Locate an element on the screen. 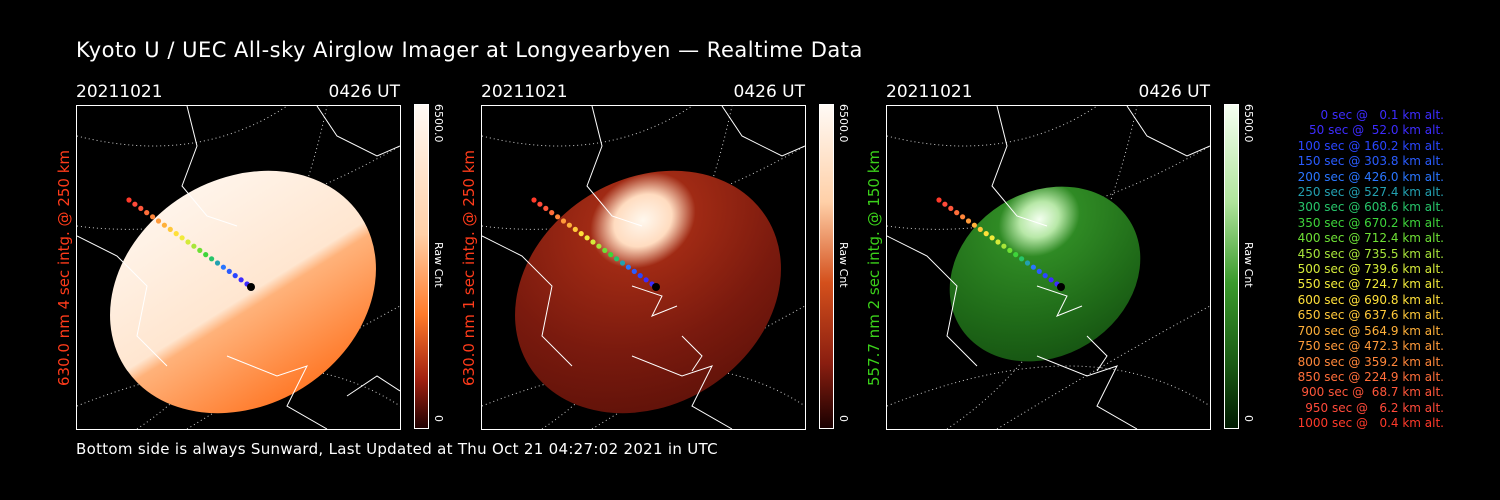  legend-entry: 250 sec @ 527.4 km alt. is located at coordinates (1368, 192).